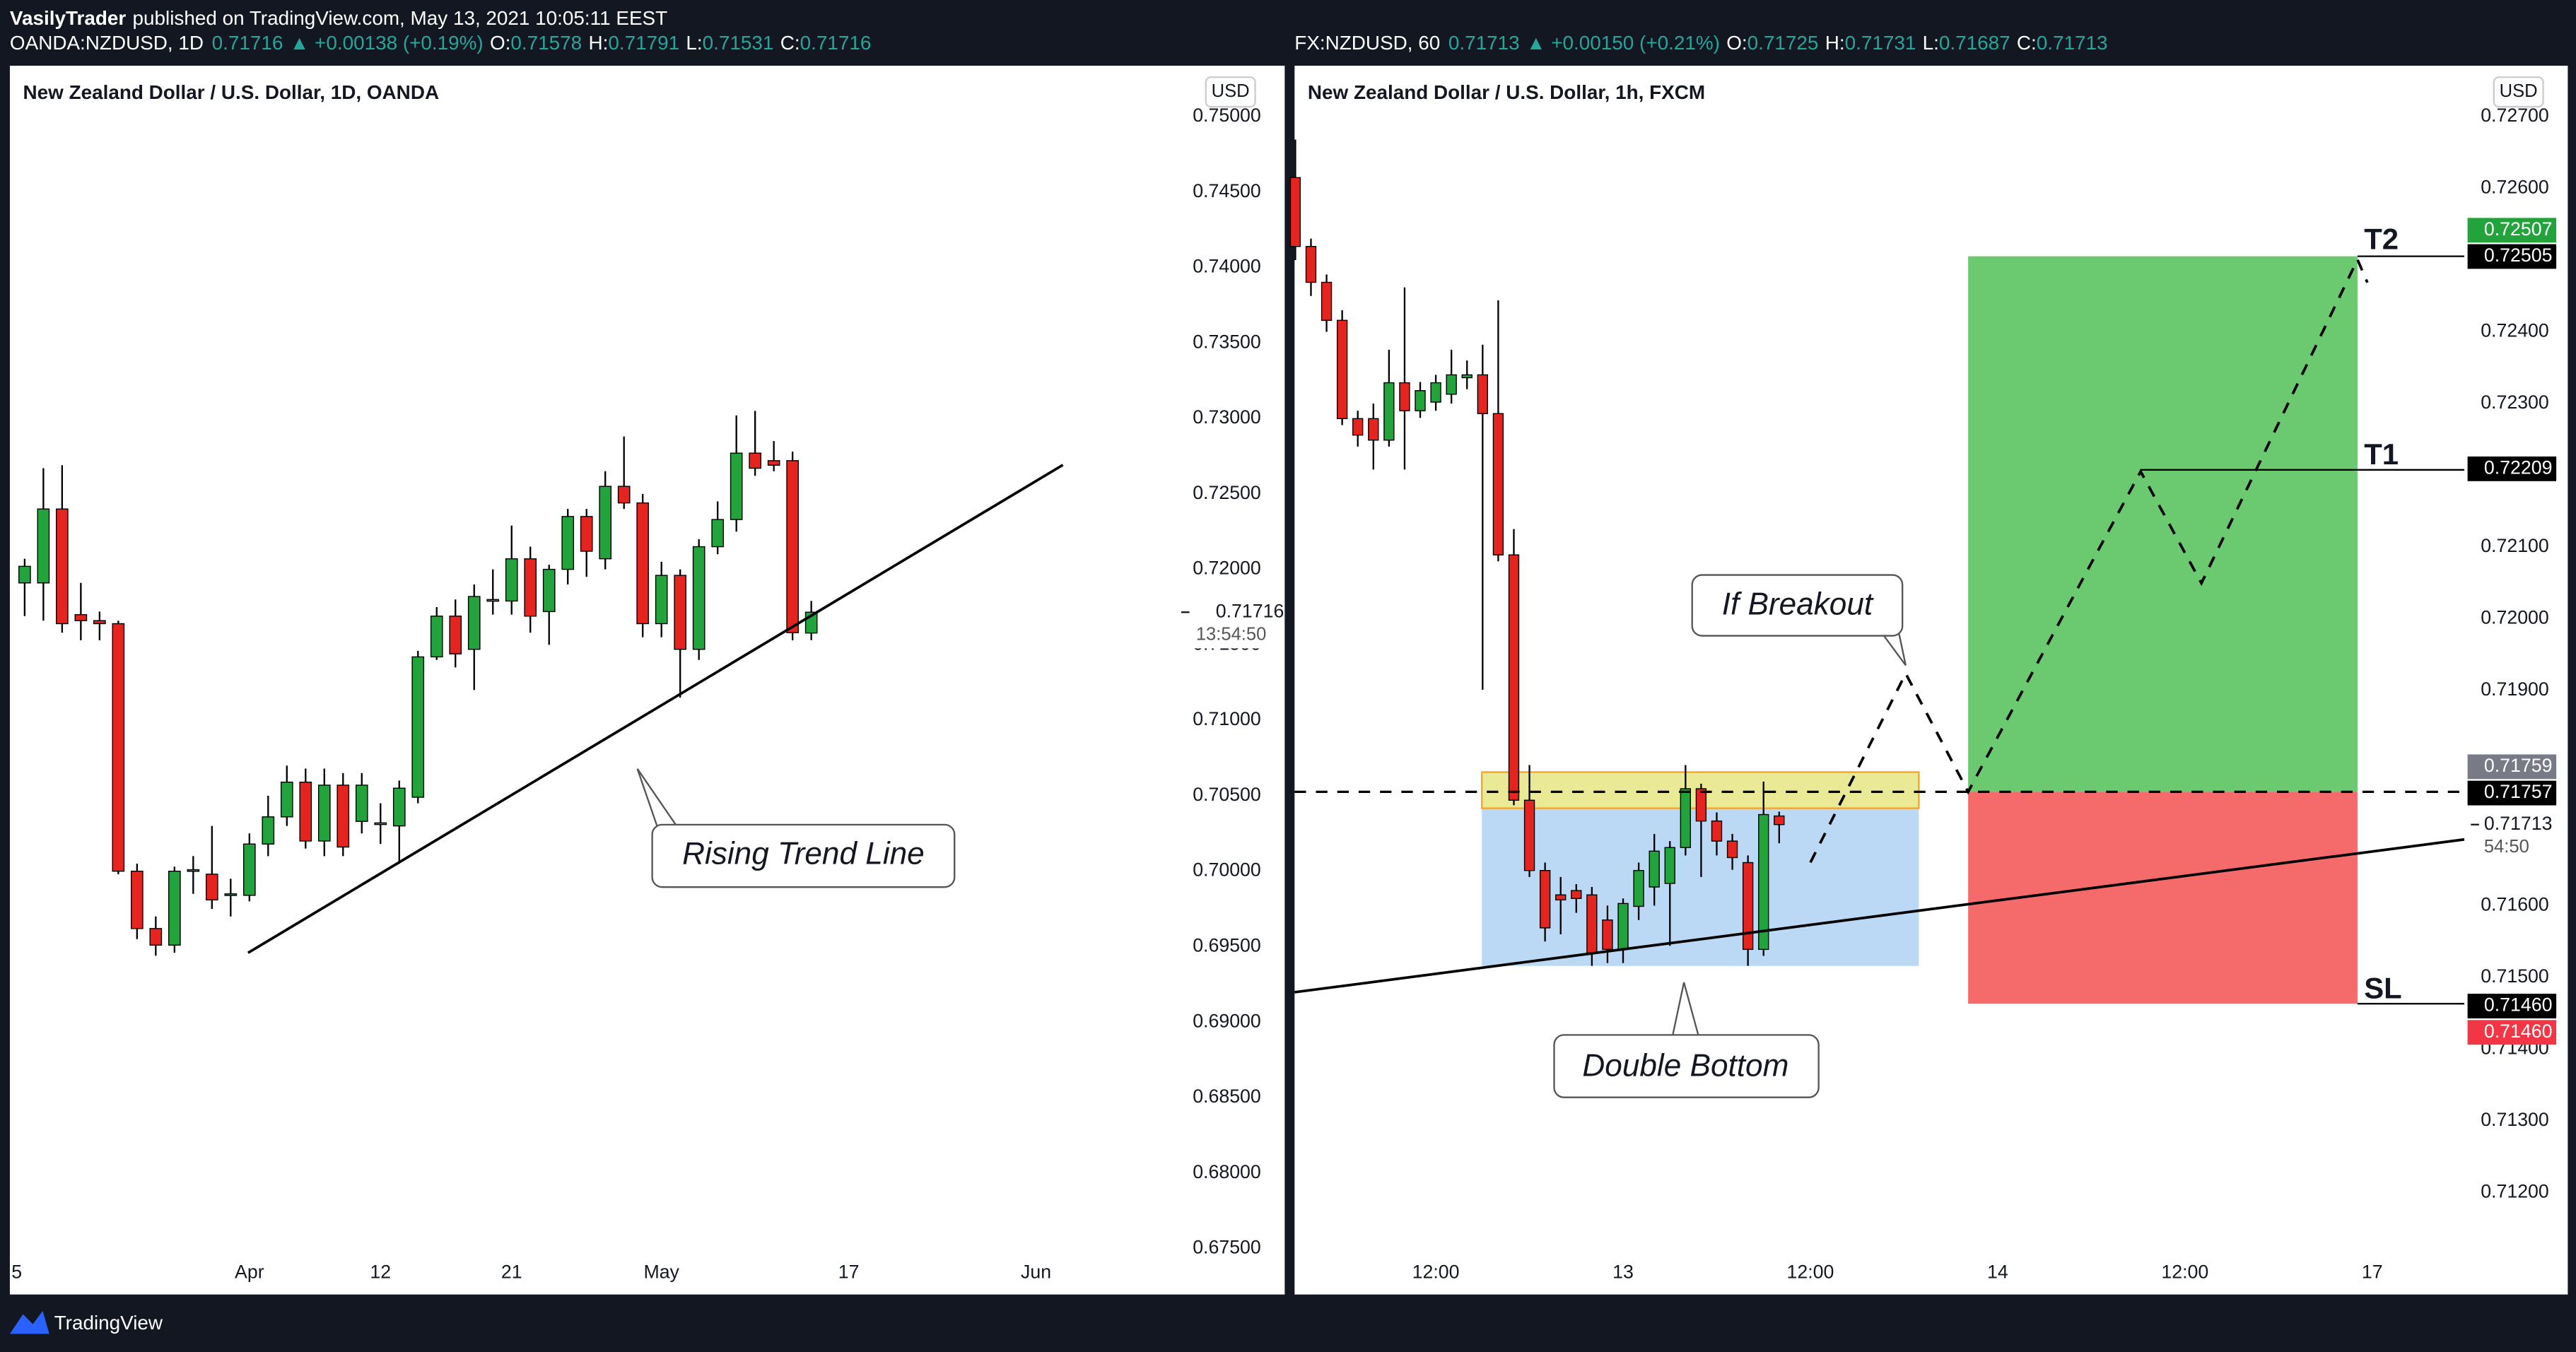 The width and height of the screenshot is (2576, 1352). What do you see at coordinates (2382, 239) in the screenshot?
I see `target-label: T2` at bounding box center [2382, 239].